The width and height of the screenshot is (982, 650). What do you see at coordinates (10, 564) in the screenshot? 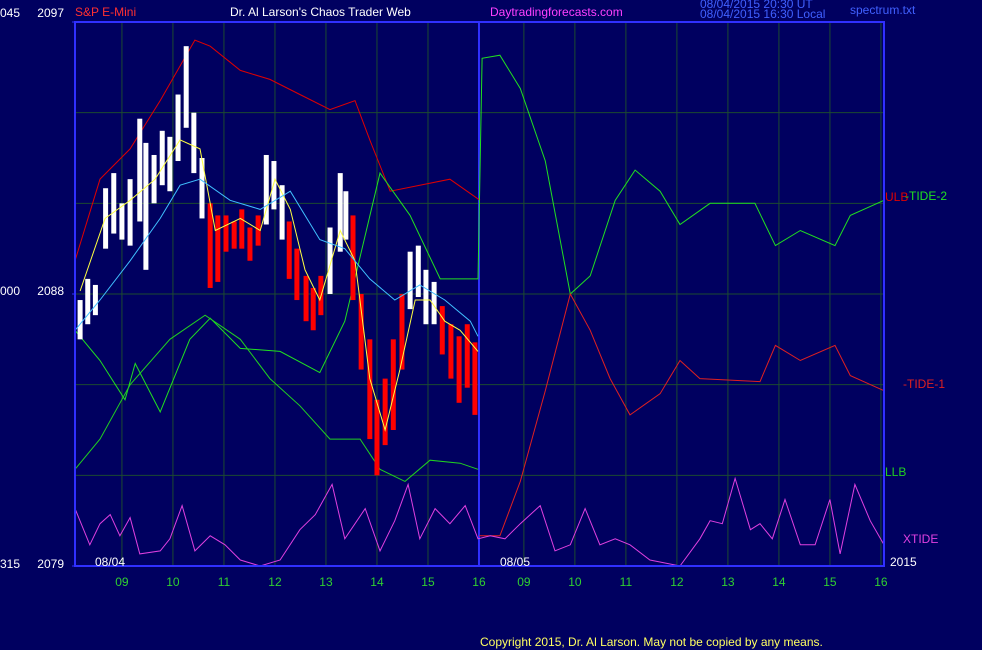
I see `left-label: 315` at bounding box center [10, 564].